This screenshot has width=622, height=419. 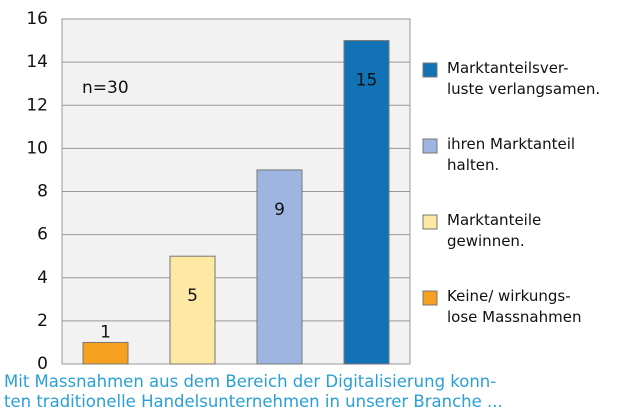 I want to click on y-tick-label: 14, so click(x=37, y=62).